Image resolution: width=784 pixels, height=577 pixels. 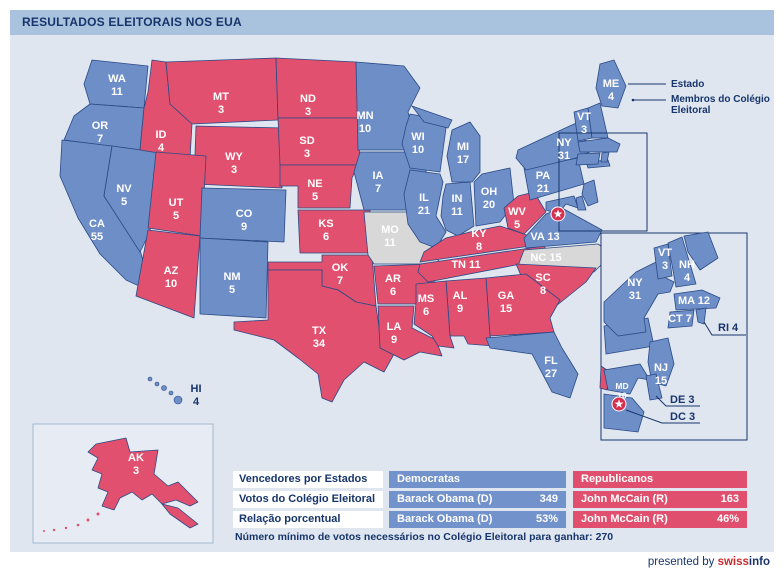 What do you see at coordinates (701, 251) in the screenshot?
I see `inset-ne-state-me-part` at bounding box center [701, 251].